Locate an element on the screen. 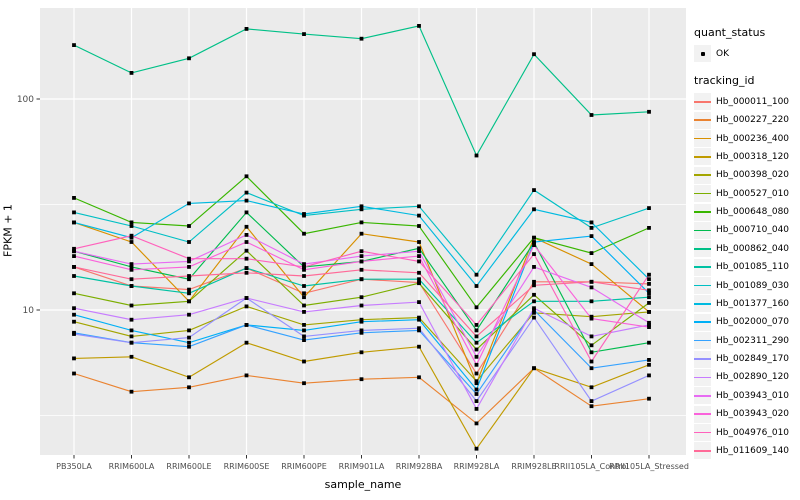  legend-item-Hb_001085_110: Hb_001085_110 is located at coordinates (746, 267).